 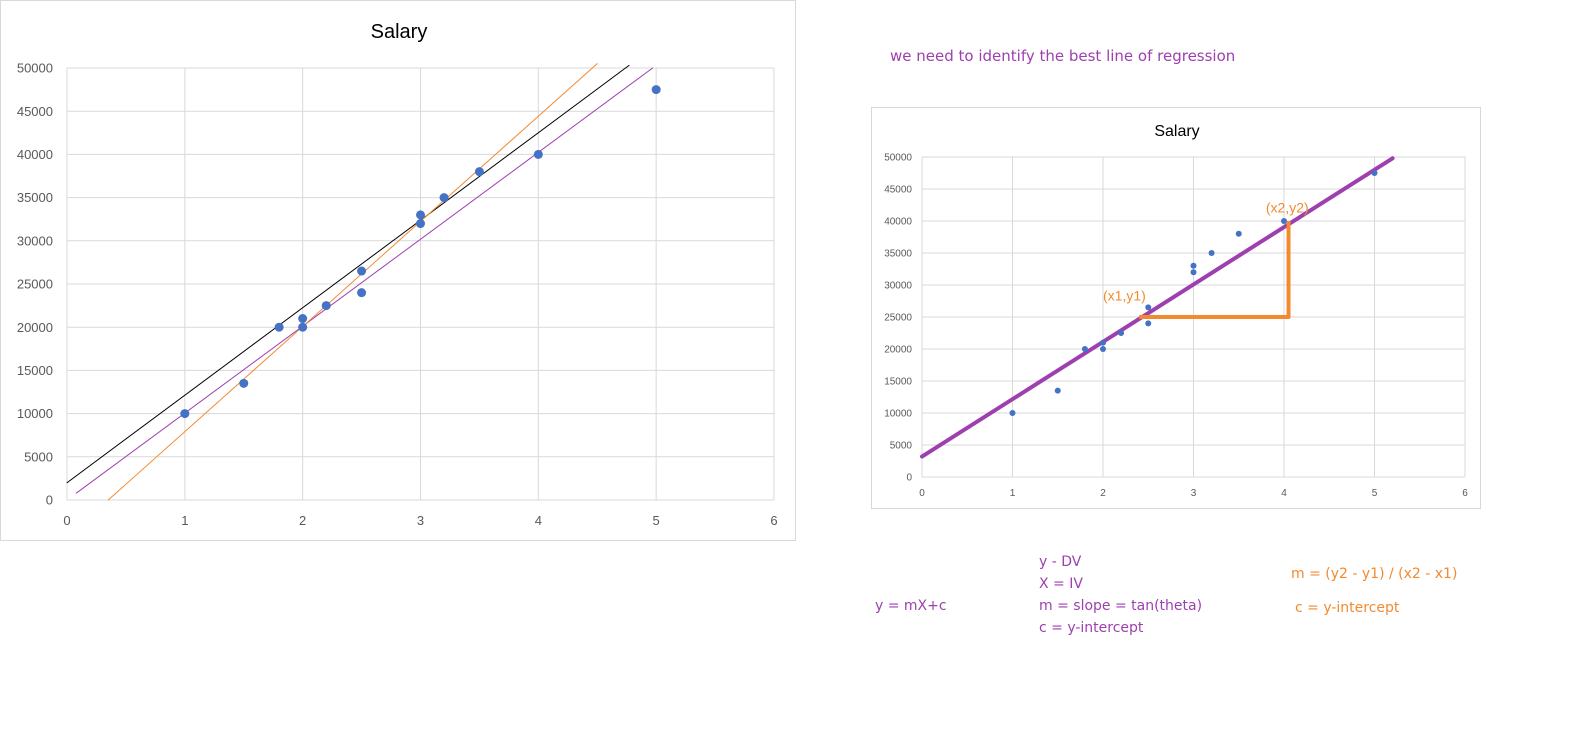 What do you see at coordinates (1121, 606) in the screenshot?
I see `definition-slope: m = slope = tan(theta)` at bounding box center [1121, 606].